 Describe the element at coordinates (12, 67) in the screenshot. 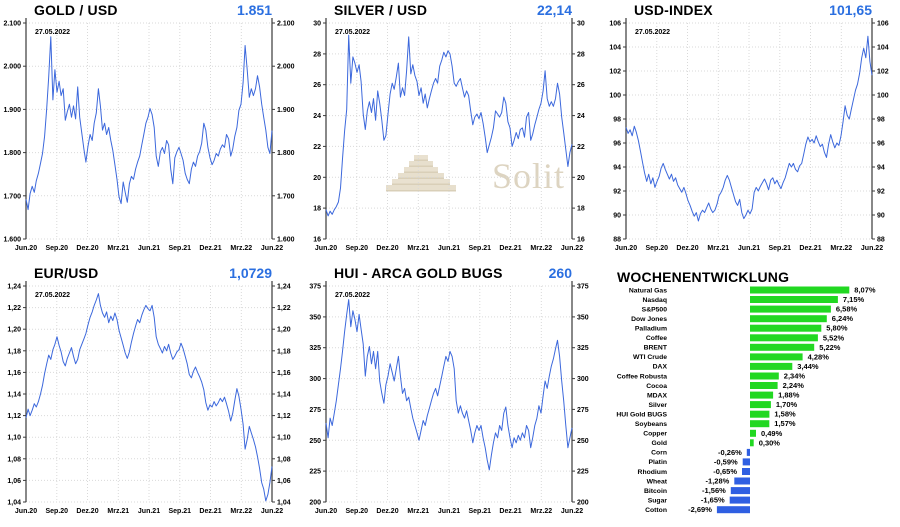

I see `svg-text: 2.000` at that location.